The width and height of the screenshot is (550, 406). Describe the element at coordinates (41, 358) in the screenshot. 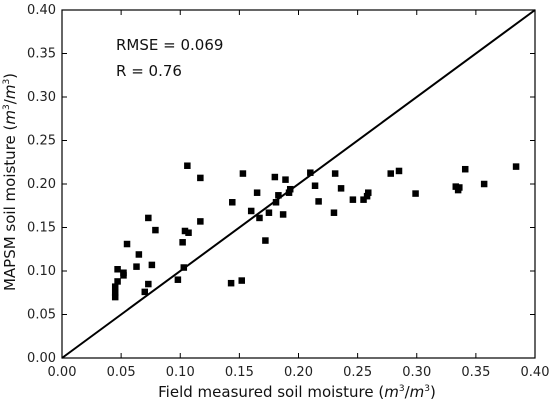

I see `y-tick-label: 0.00` at that location.